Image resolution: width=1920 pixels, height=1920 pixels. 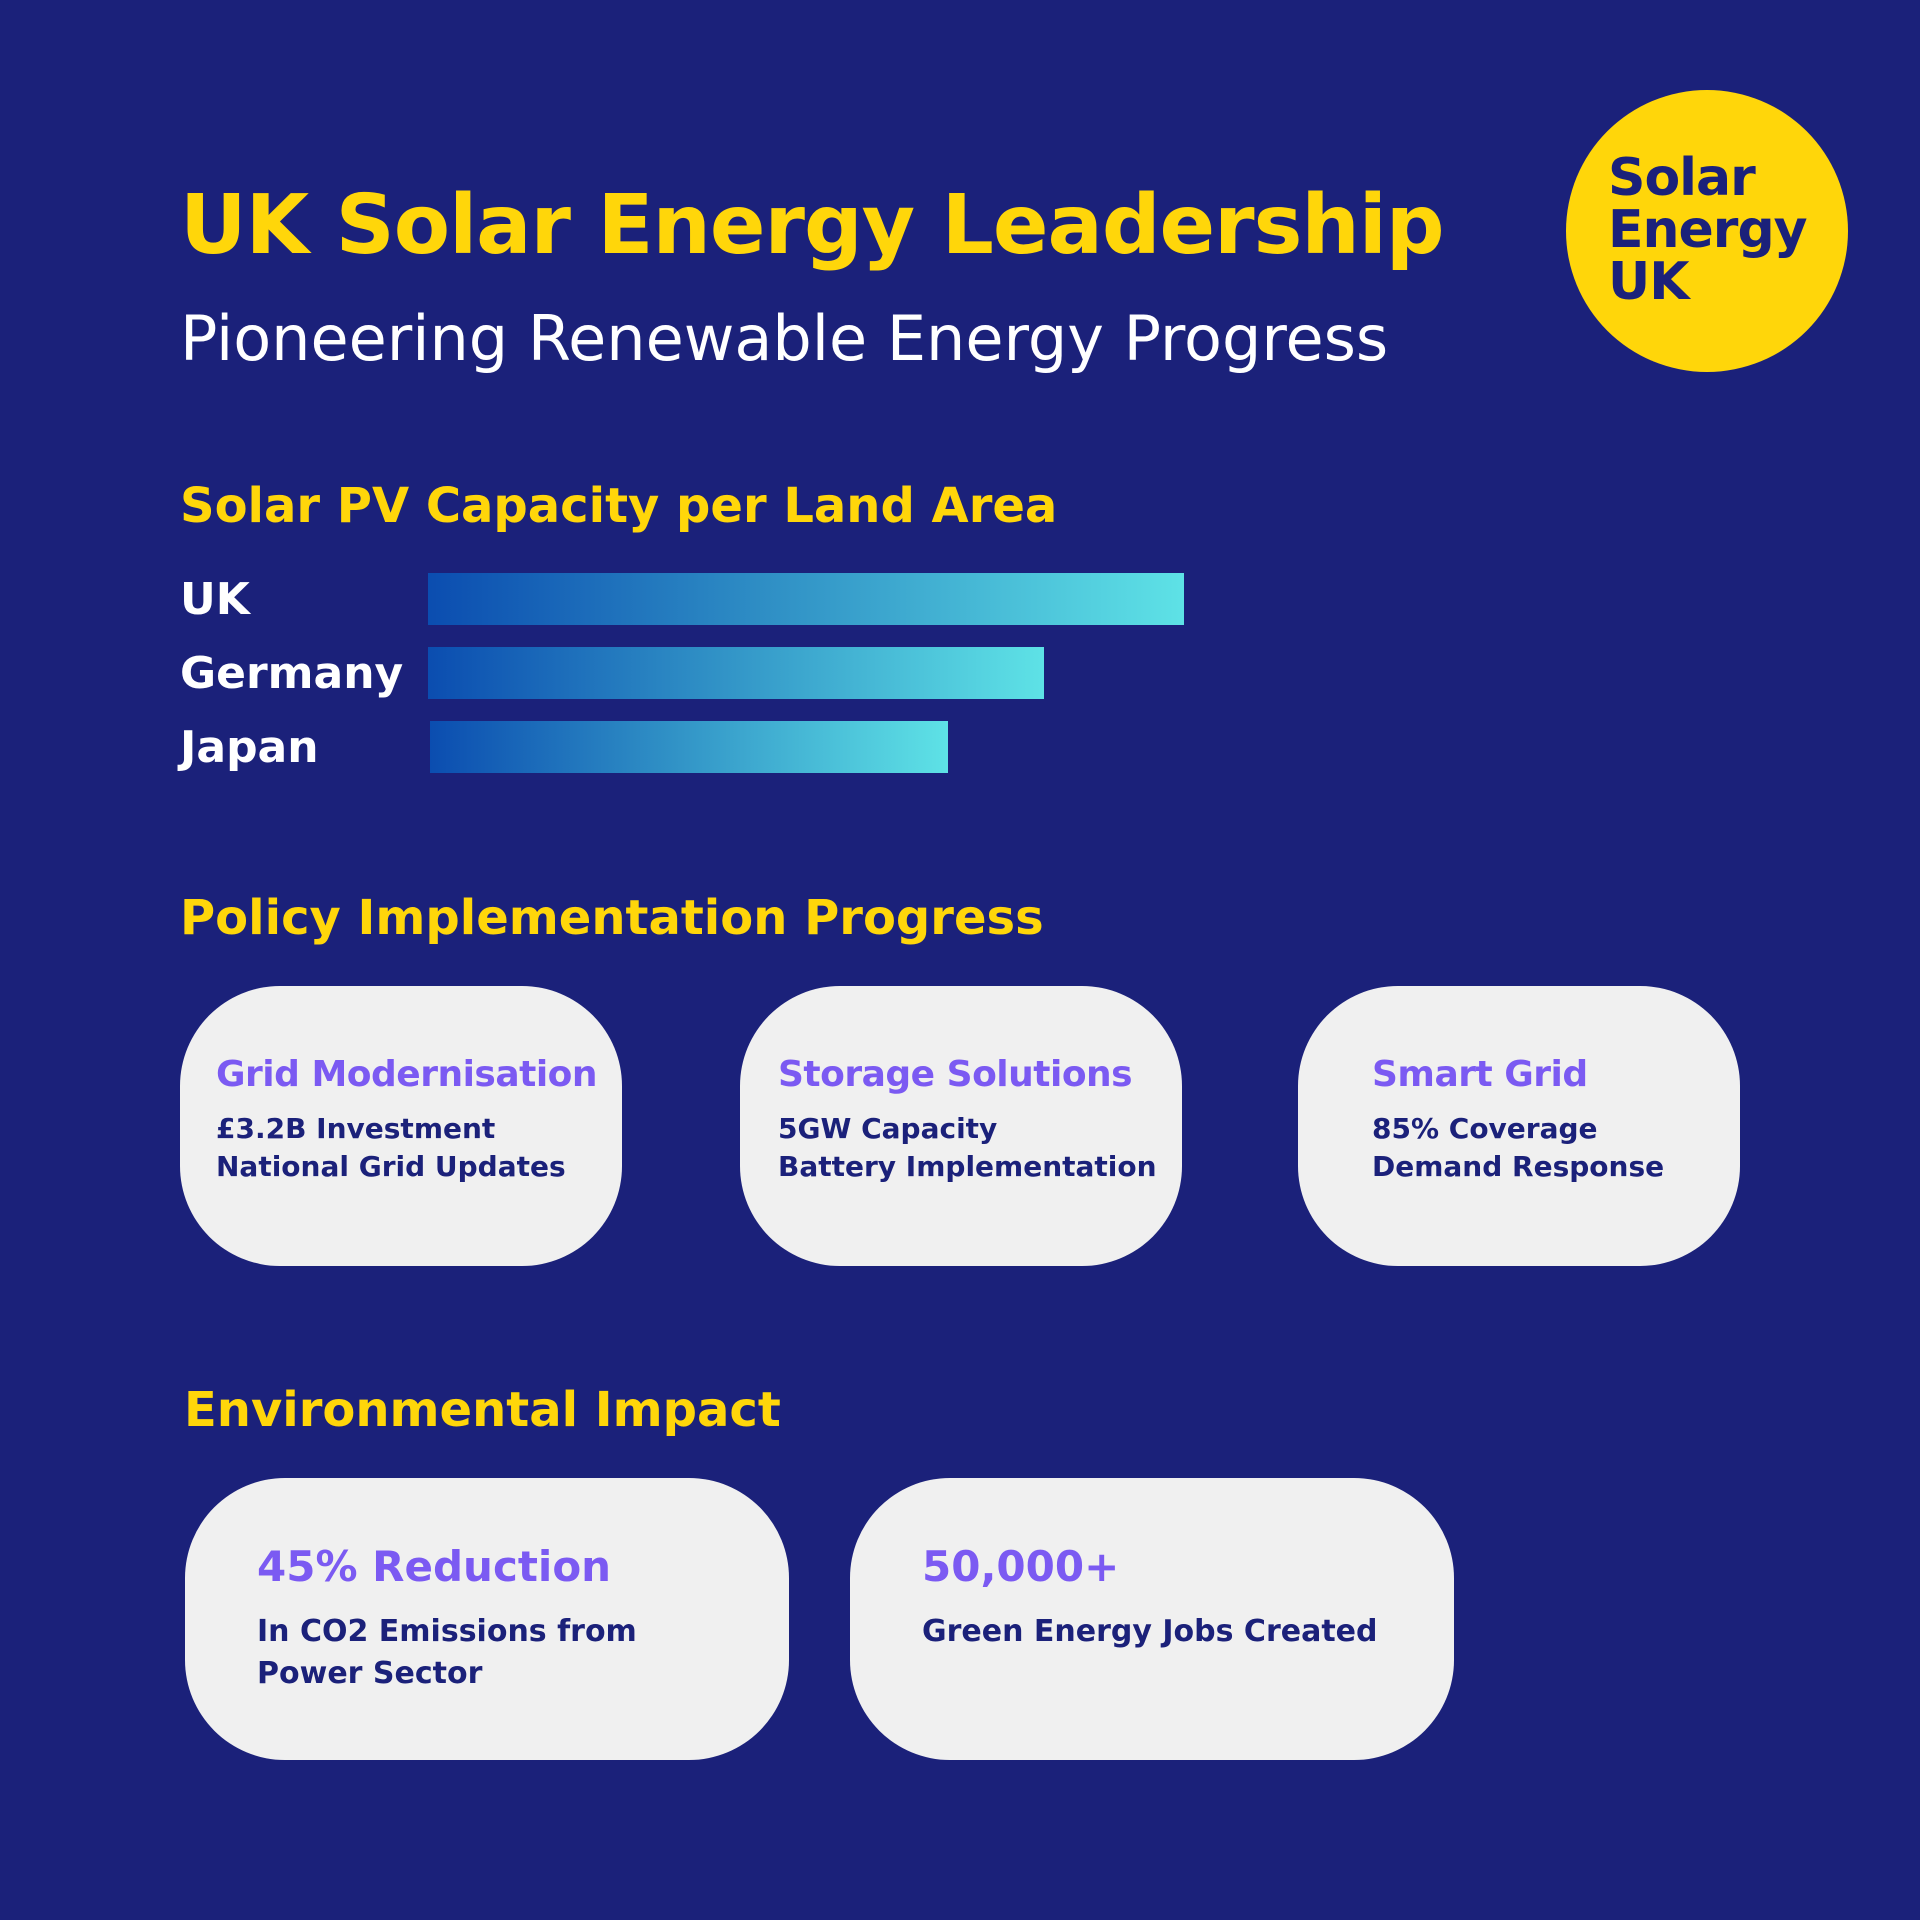 I want to click on impact-line: Power Sector, so click(x=370, y=1673).